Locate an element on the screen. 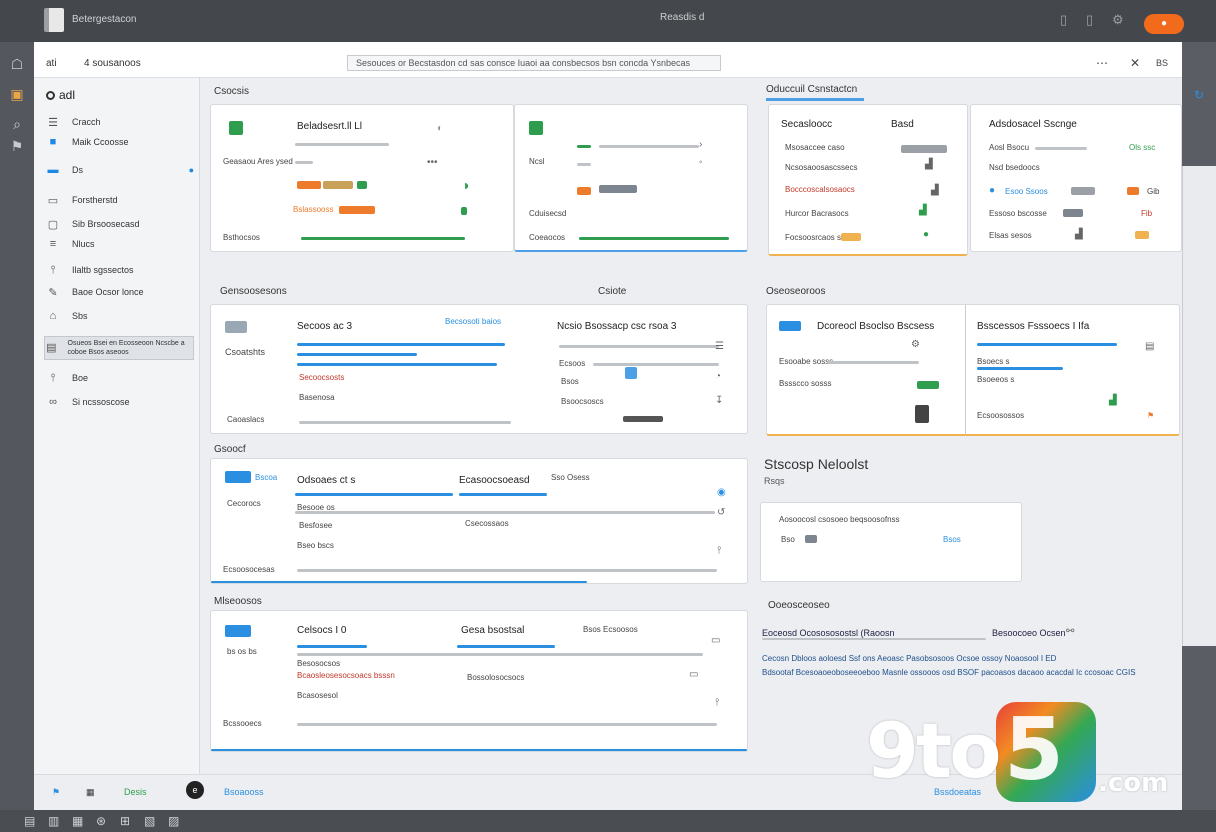 The image size is (1216, 832). header-right-label: BS is located at coordinates (1162, 63).